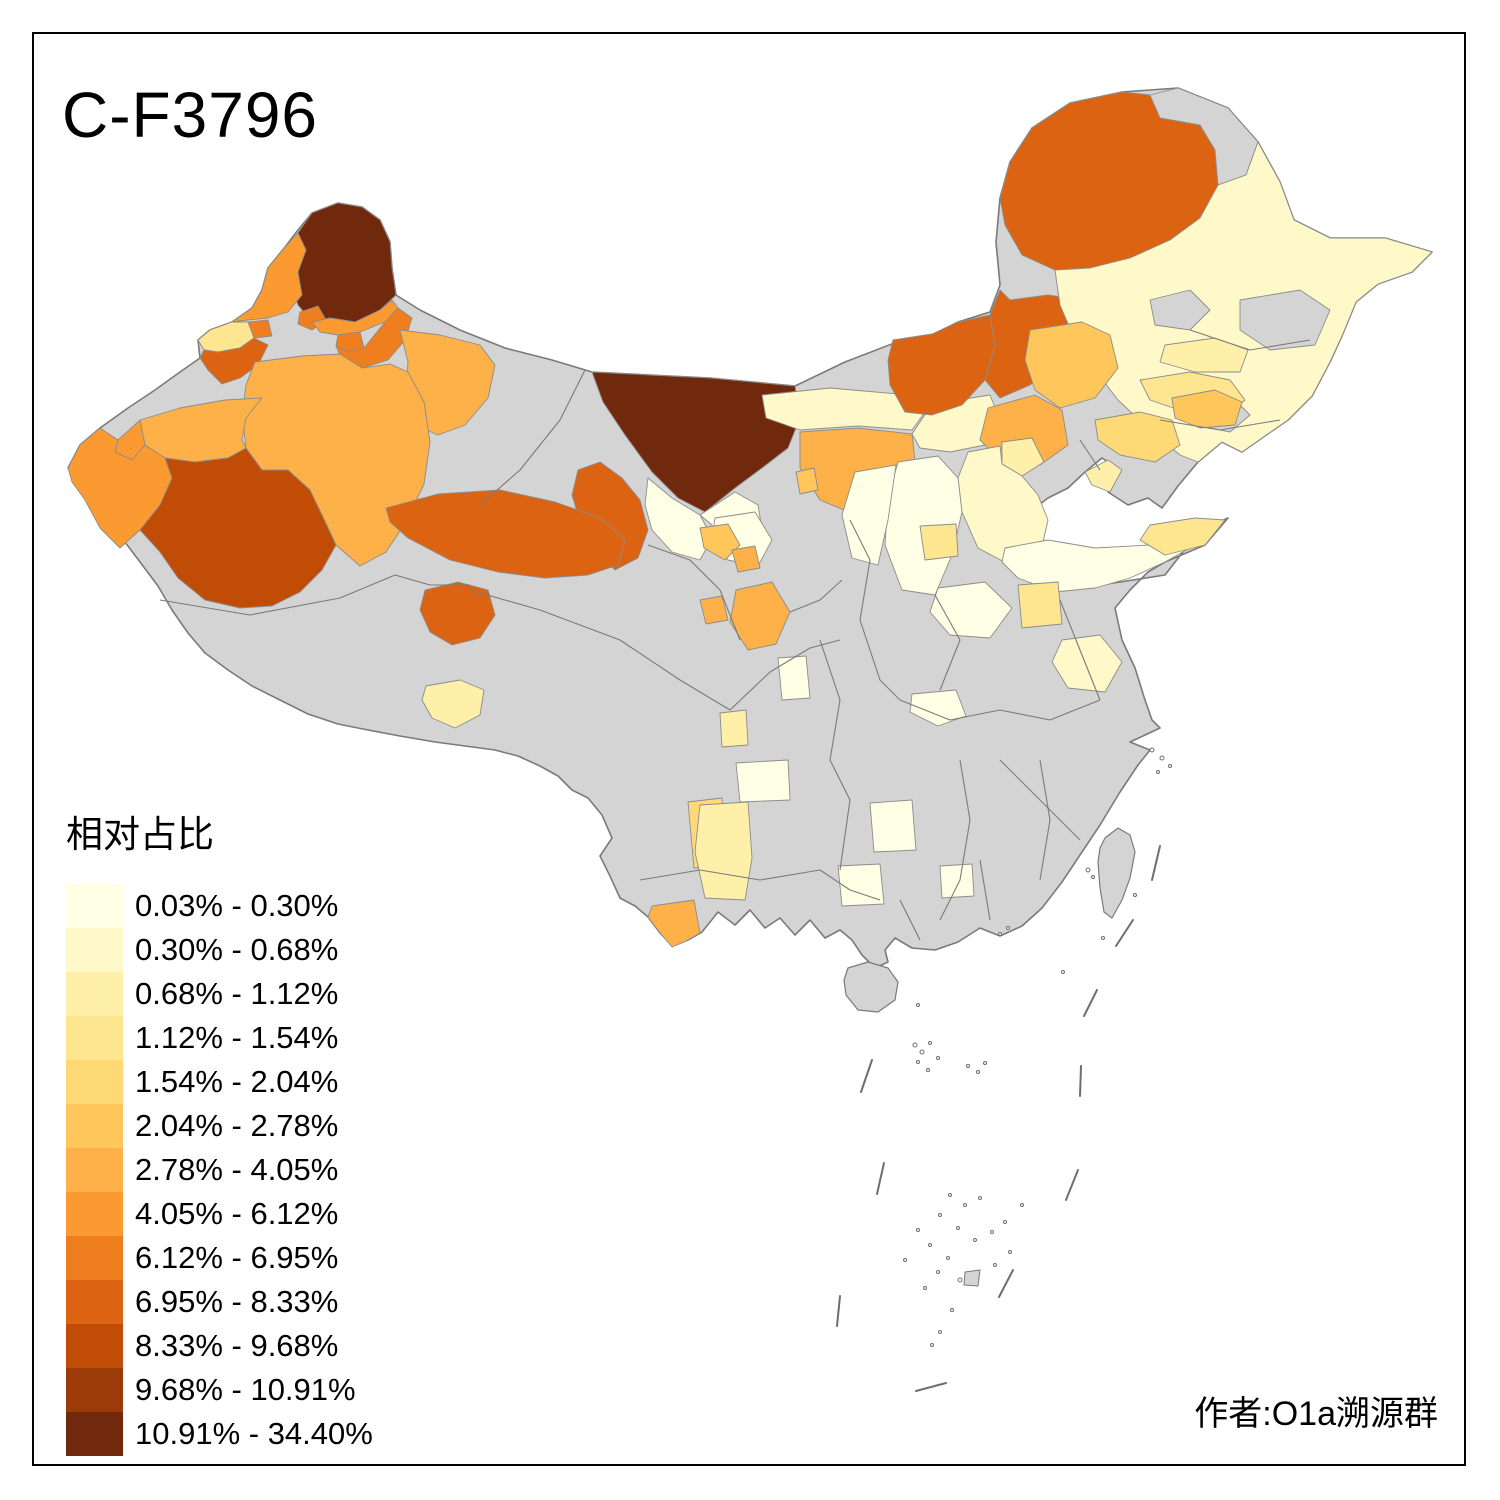 This screenshot has width=1500, height=1500. I want to click on region-shaanbei-pale, so click(869, 515).